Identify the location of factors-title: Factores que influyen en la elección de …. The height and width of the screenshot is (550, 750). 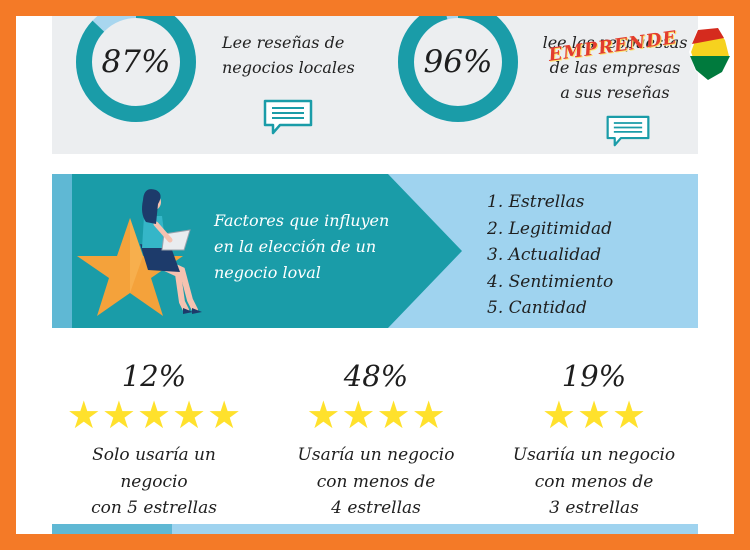
(319, 247).